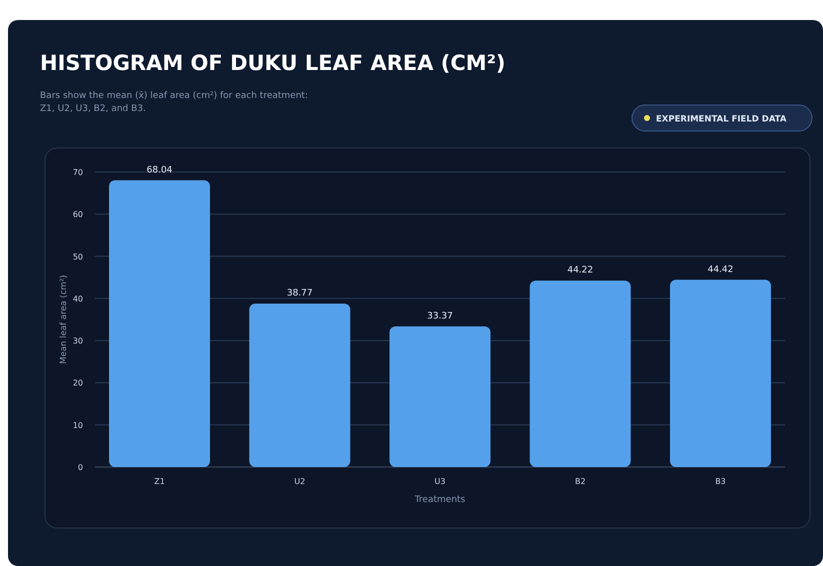 This screenshot has width=823, height=566. Describe the element at coordinates (580, 271) in the screenshot. I see `data-label: 44.22` at that location.